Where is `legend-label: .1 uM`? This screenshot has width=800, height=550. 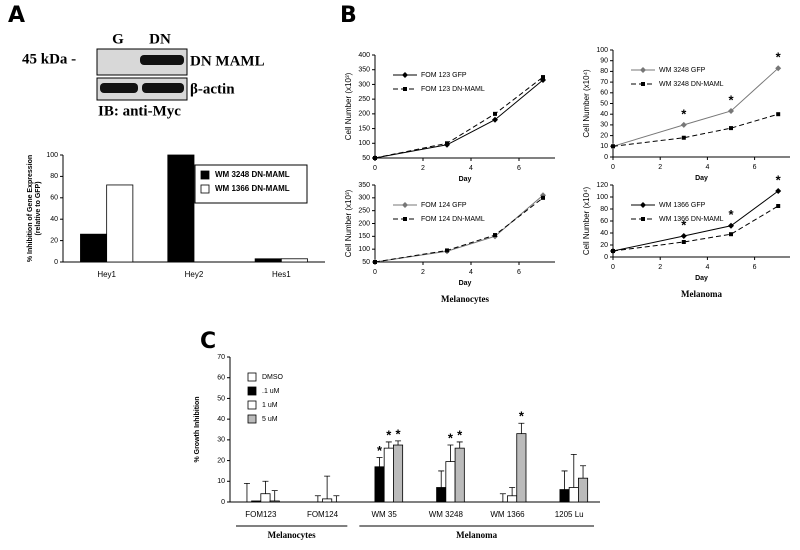 legend-label: .1 uM is located at coordinates (271, 391).